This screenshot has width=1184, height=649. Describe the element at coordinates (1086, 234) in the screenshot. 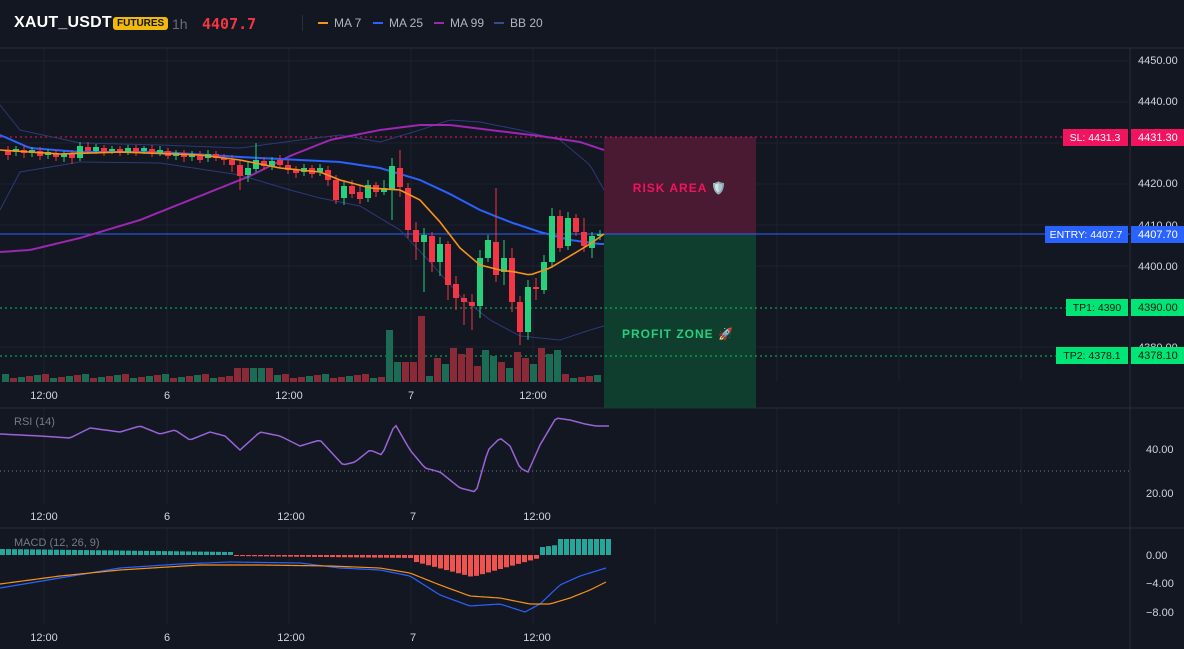

I see `entry-tag` at that location.